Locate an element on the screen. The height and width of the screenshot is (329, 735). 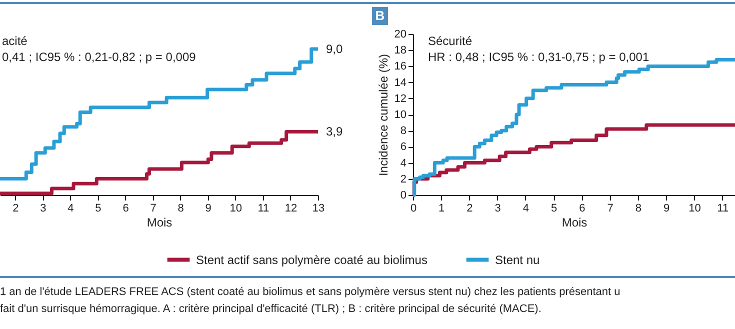
text: acité is located at coordinates (15, 41).